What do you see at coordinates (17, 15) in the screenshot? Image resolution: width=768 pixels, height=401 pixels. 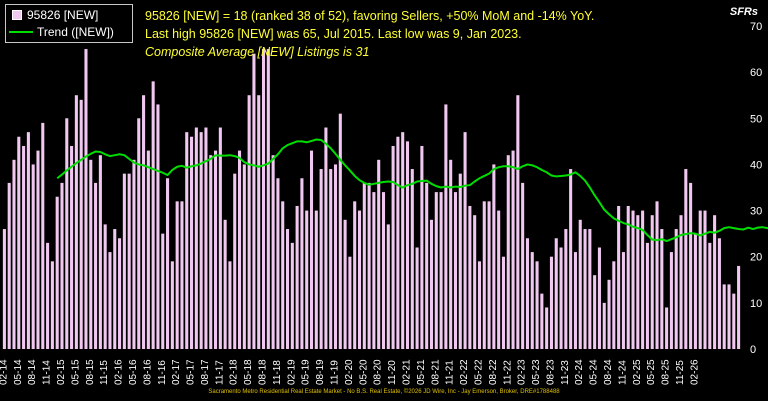 I see `bar-swatch` at bounding box center [17, 15].